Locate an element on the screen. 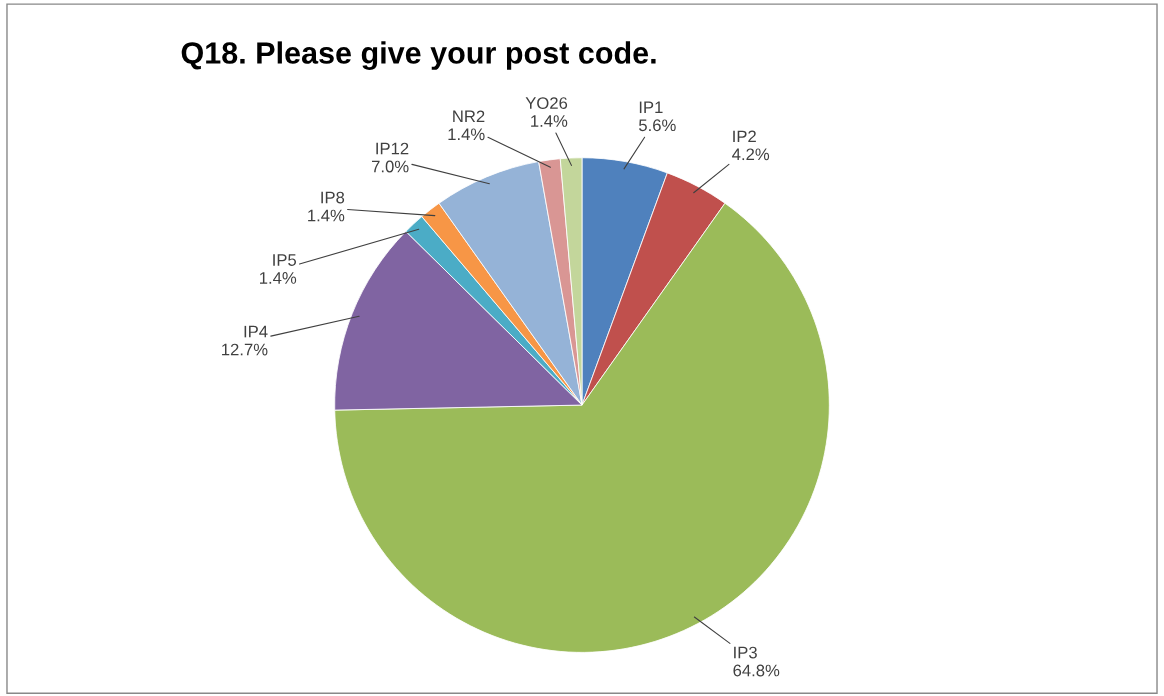 The height and width of the screenshot is (696, 1164). data-label: 4.2% is located at coordinates (751, 154).